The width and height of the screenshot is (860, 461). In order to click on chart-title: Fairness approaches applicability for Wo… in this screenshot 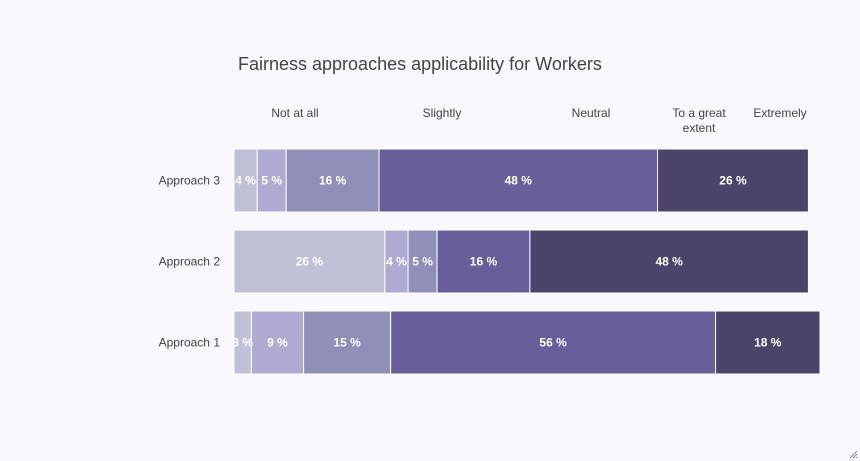, I will do `click(420, 64)`.